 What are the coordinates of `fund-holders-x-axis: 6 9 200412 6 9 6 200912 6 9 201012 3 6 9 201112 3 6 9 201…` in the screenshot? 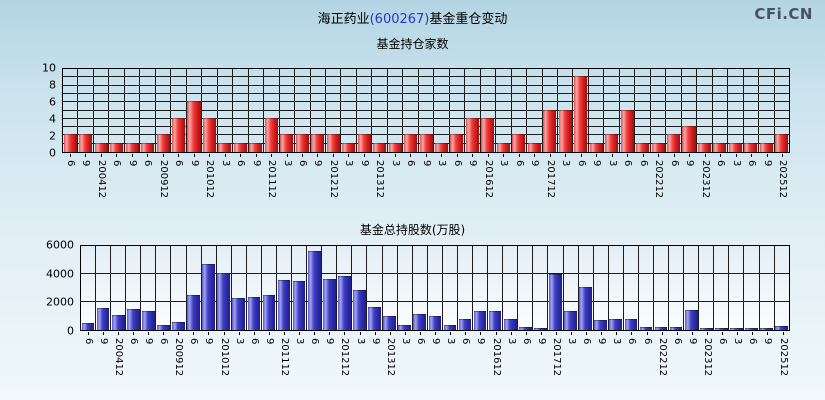 It's located at (426, 178).